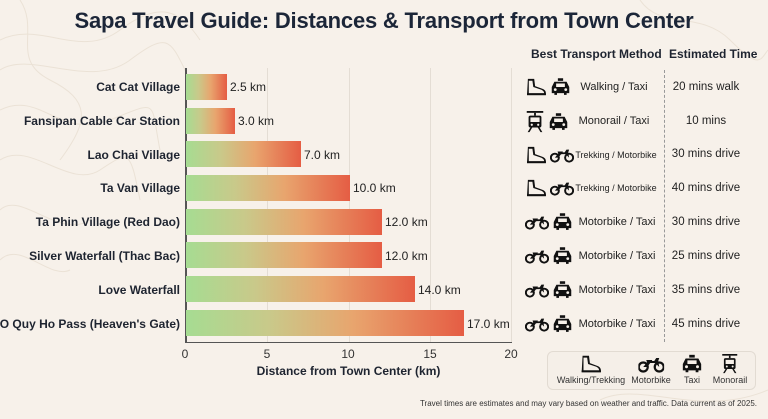 This screenshot has height=419, width=768. Describe the element at coordinates (325, 323) in the screenshot. I see `bar-o-quy-ho-pass` at that location.